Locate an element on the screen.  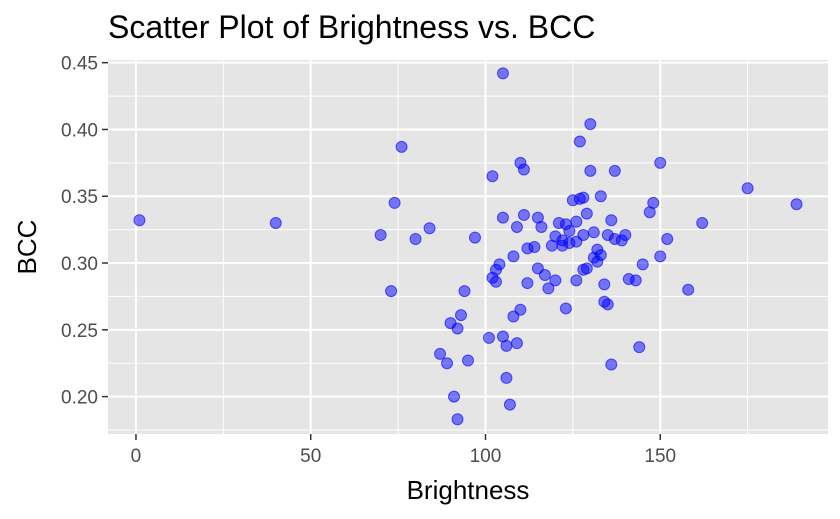
y-tick-label: 0.35 is located at coordinates (79, 197).